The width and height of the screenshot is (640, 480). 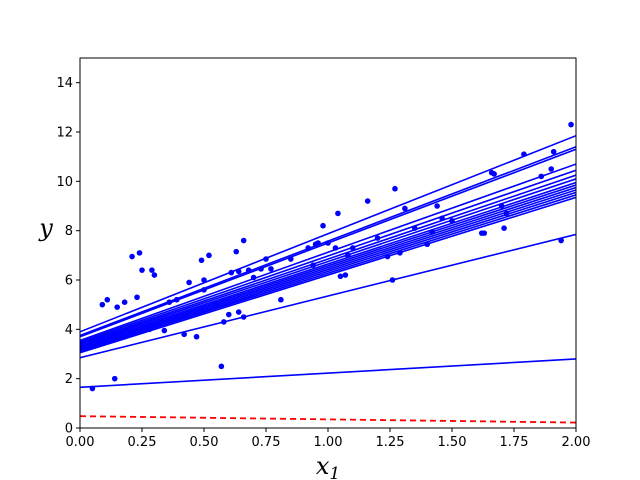 What do you see at coordinates (69, 281) in the screenshot?
I see `y-tick-label: 6` at bounding box center [69, 281].